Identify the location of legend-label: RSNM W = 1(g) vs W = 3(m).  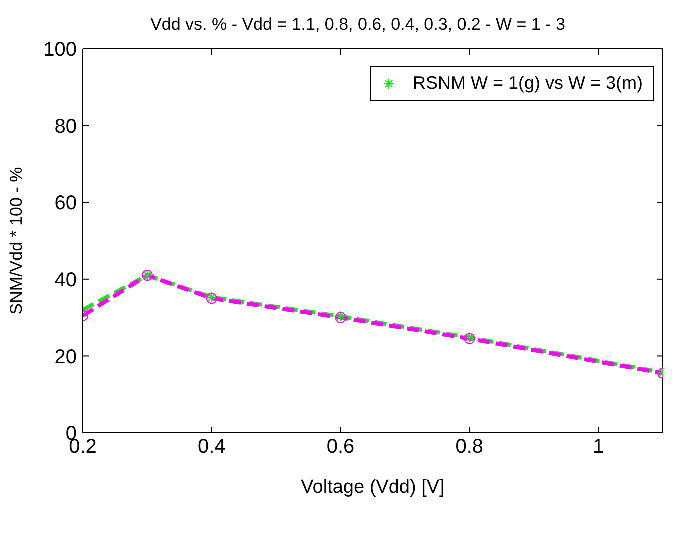
(527, 83).